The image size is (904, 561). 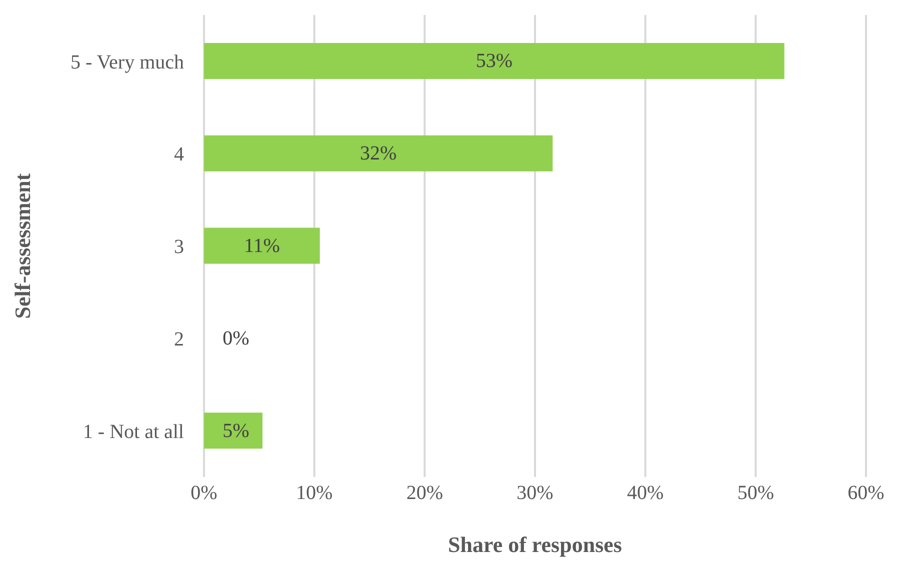 I want to click on y-tick-label: 5 - Very much, so click(x=127, y=62).